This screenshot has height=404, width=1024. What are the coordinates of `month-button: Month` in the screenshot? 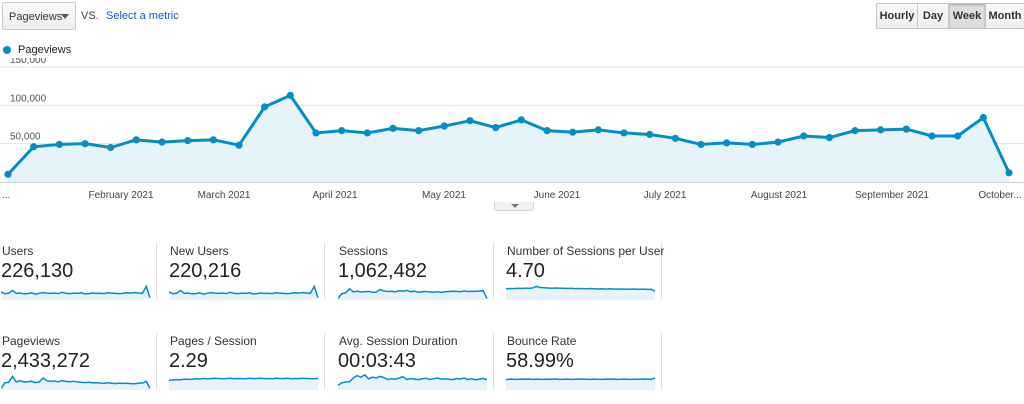 It's located at (1004, 16).